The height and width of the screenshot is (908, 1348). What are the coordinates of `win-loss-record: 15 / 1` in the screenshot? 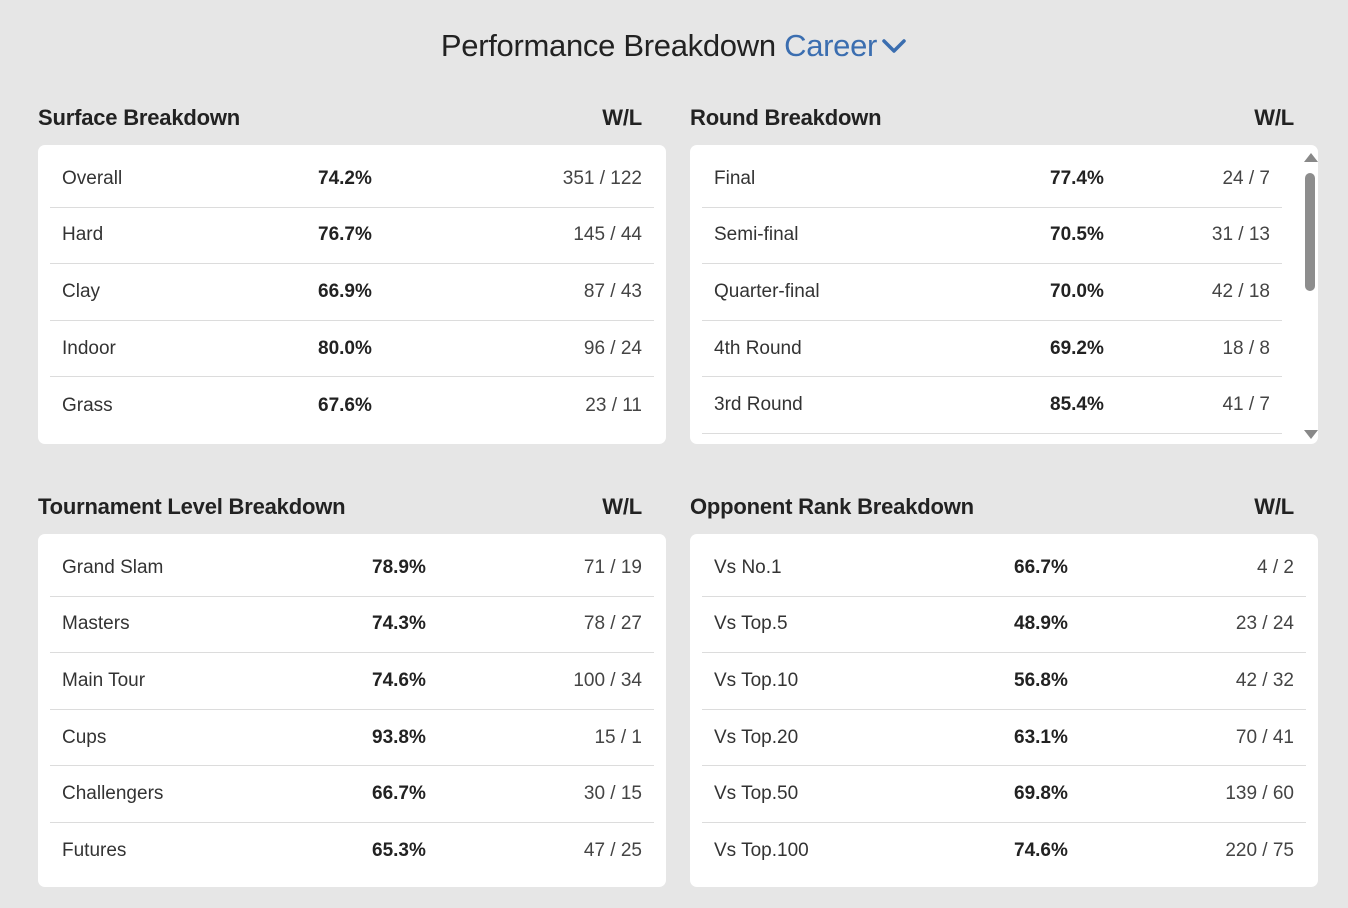 It's located at (618, 737).